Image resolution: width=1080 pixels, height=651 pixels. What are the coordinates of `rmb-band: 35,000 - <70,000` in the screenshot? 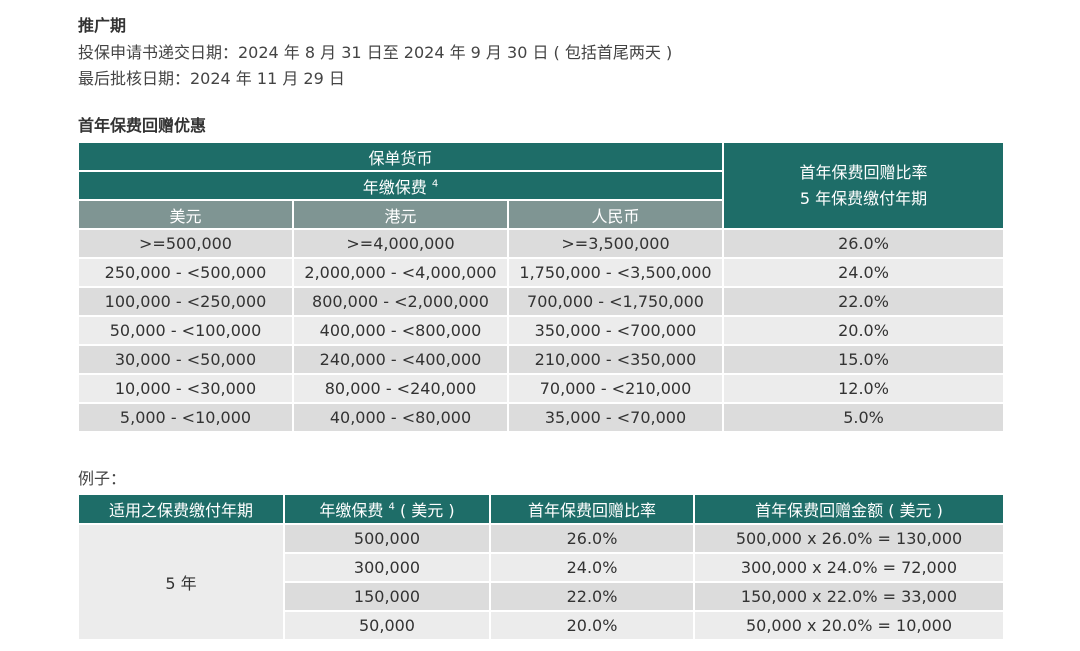 It's located at (615, 417).